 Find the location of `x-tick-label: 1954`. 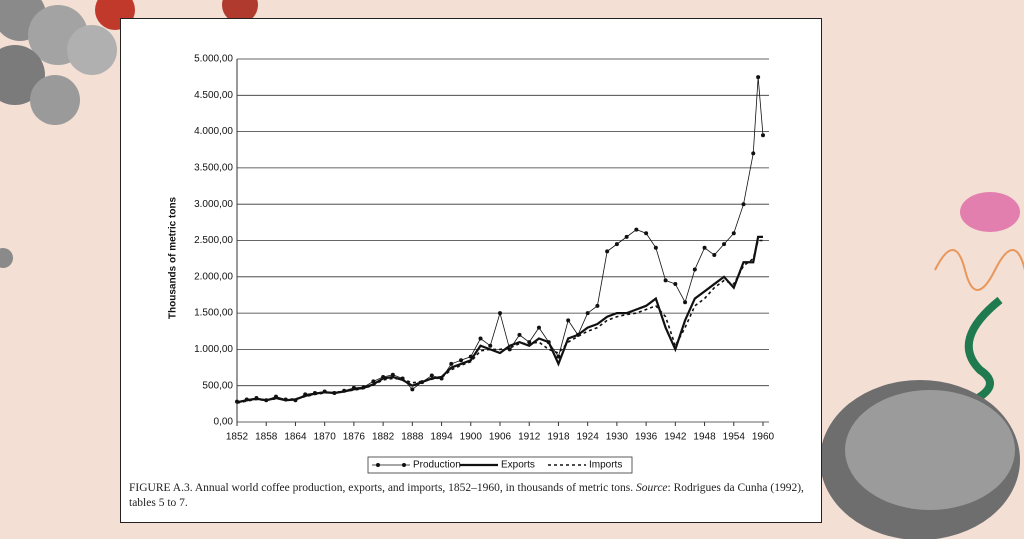

x-tick-label: 1954 is located at coordinates (734, 437).